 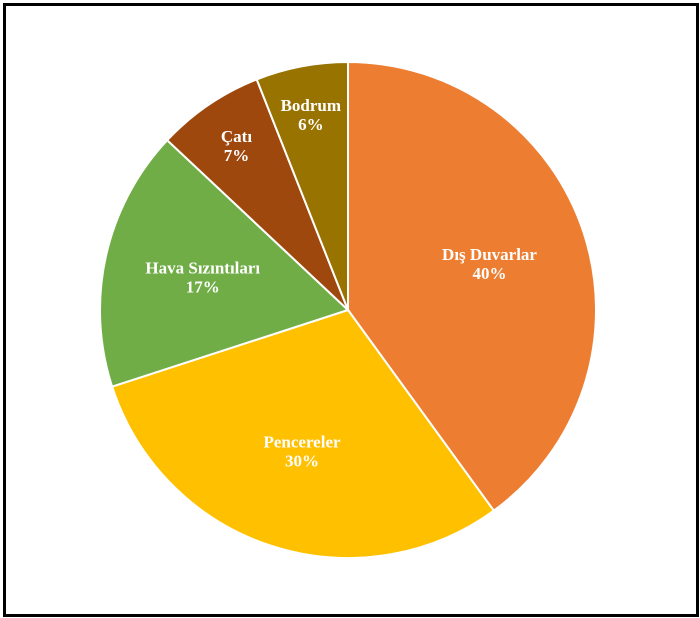 What do you see at coordinates (311, 124) in the screenshot?
I see `slice-percent: 6%` at bounding box center [311, 124].